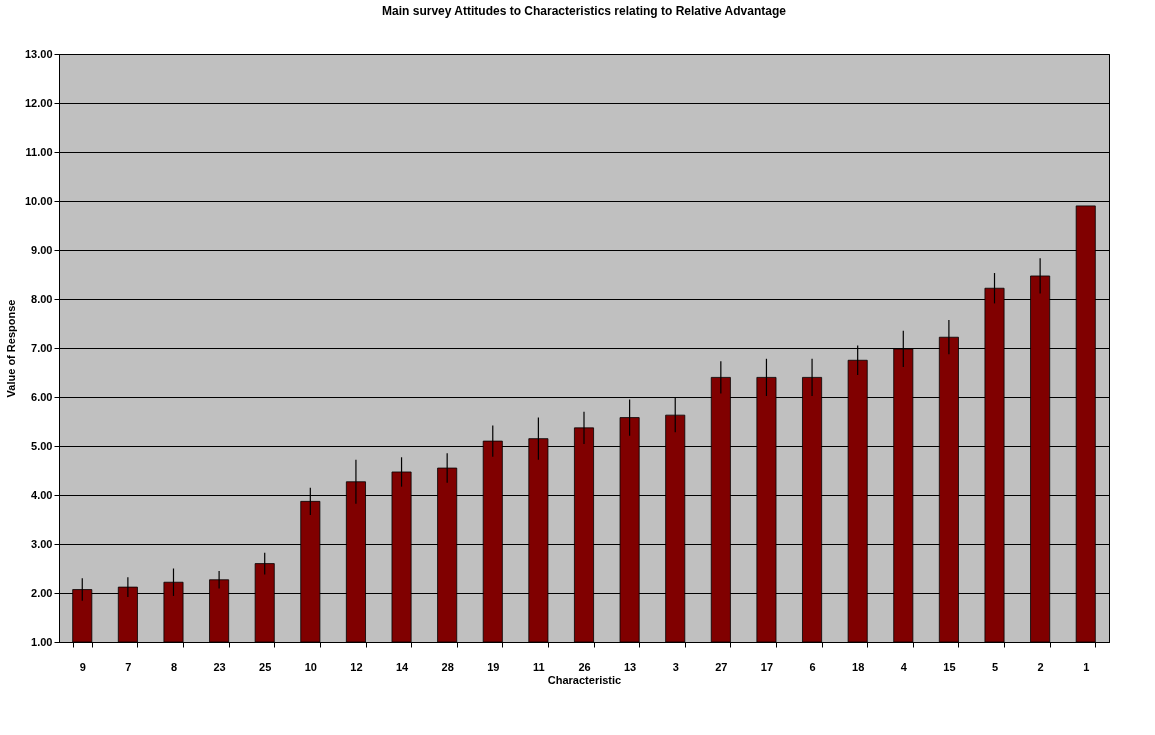  What do you see at coordinates (630, 666) in the screenshot?
I see `x-tick-label: 13` at bounding box center [630, 666].